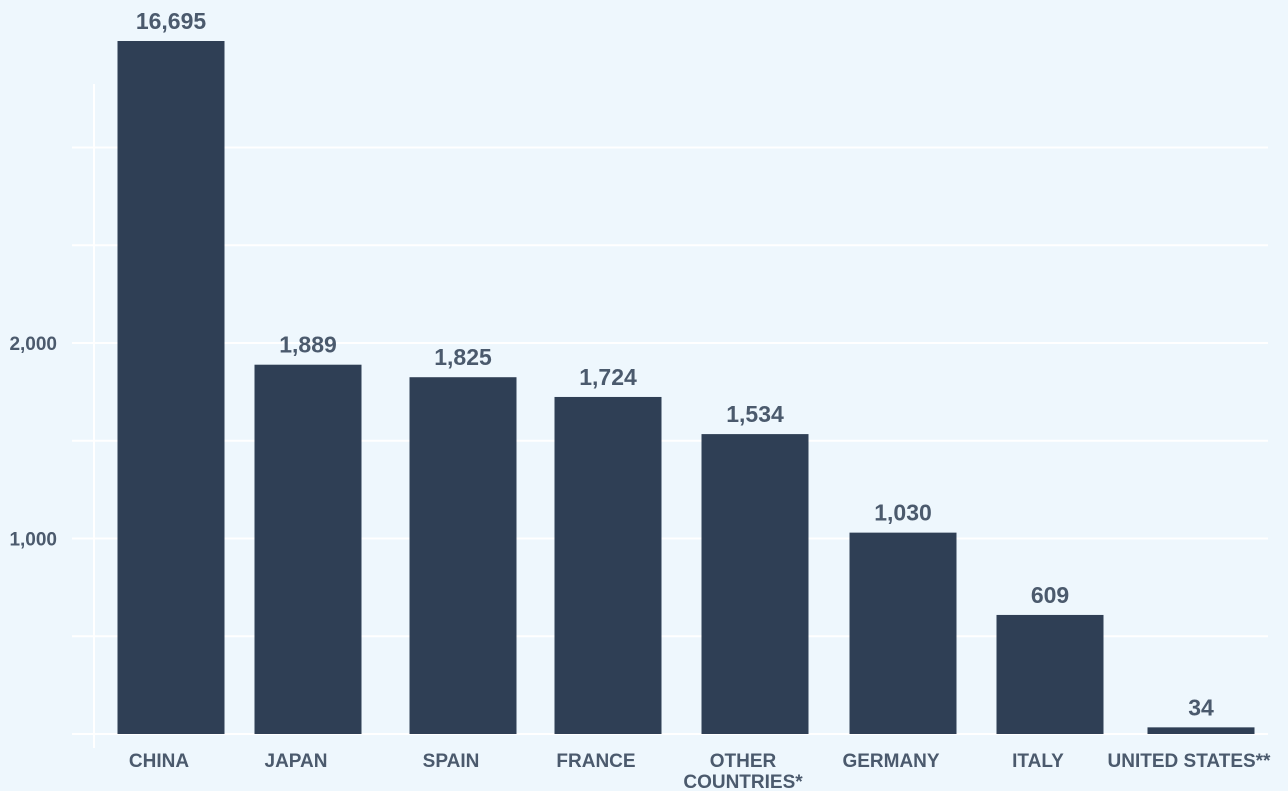  What do you see at coordinates (1190, 761) in the screenshot?
I see `category-label: UNITED STATES**` at bounding box center [1190, 761].